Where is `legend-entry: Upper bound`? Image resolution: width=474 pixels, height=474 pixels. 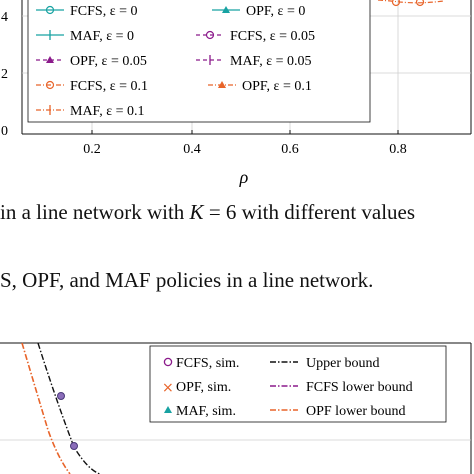 legend-entry: Upper bound is located at coordinates (325, 363).